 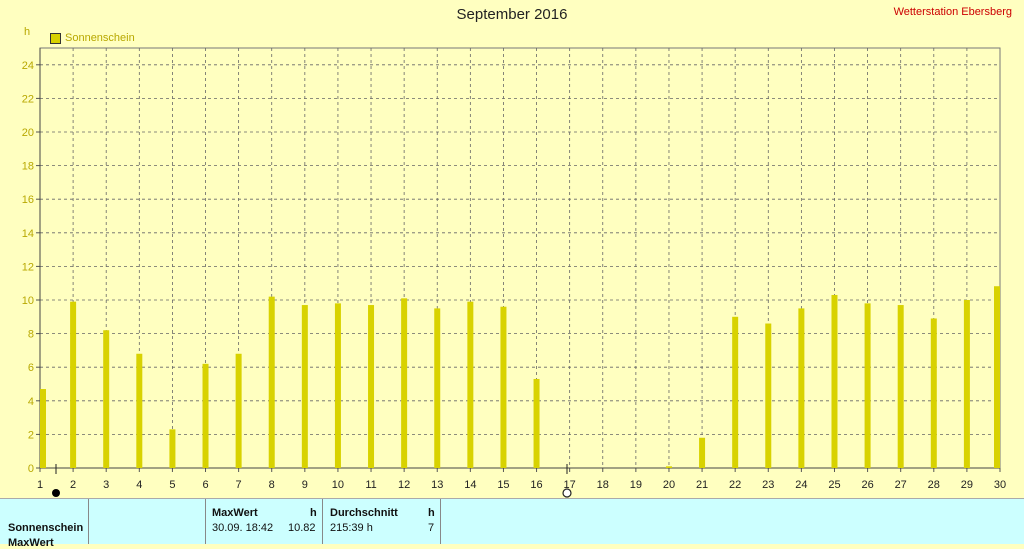 I want to click on y-tick-label: 2, so click(x=31, y=435).